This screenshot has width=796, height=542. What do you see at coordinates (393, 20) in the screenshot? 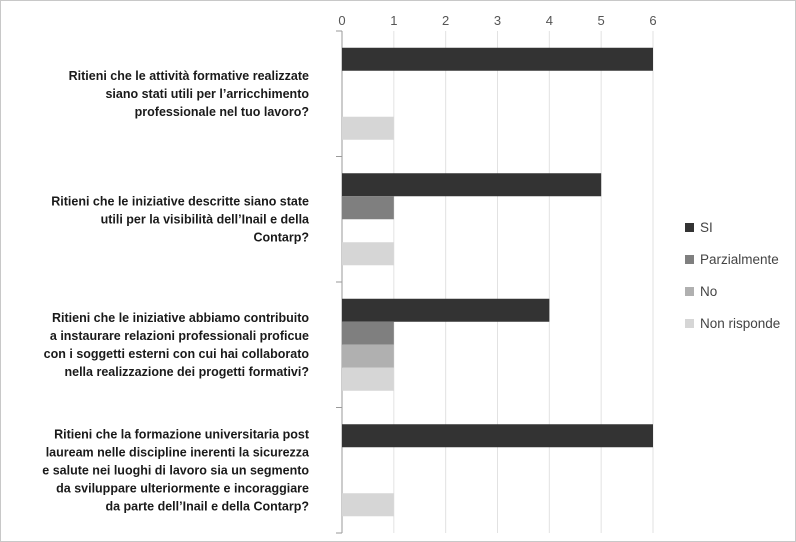
I see `x-tick-label: 1` at bounding box center [393, 20].